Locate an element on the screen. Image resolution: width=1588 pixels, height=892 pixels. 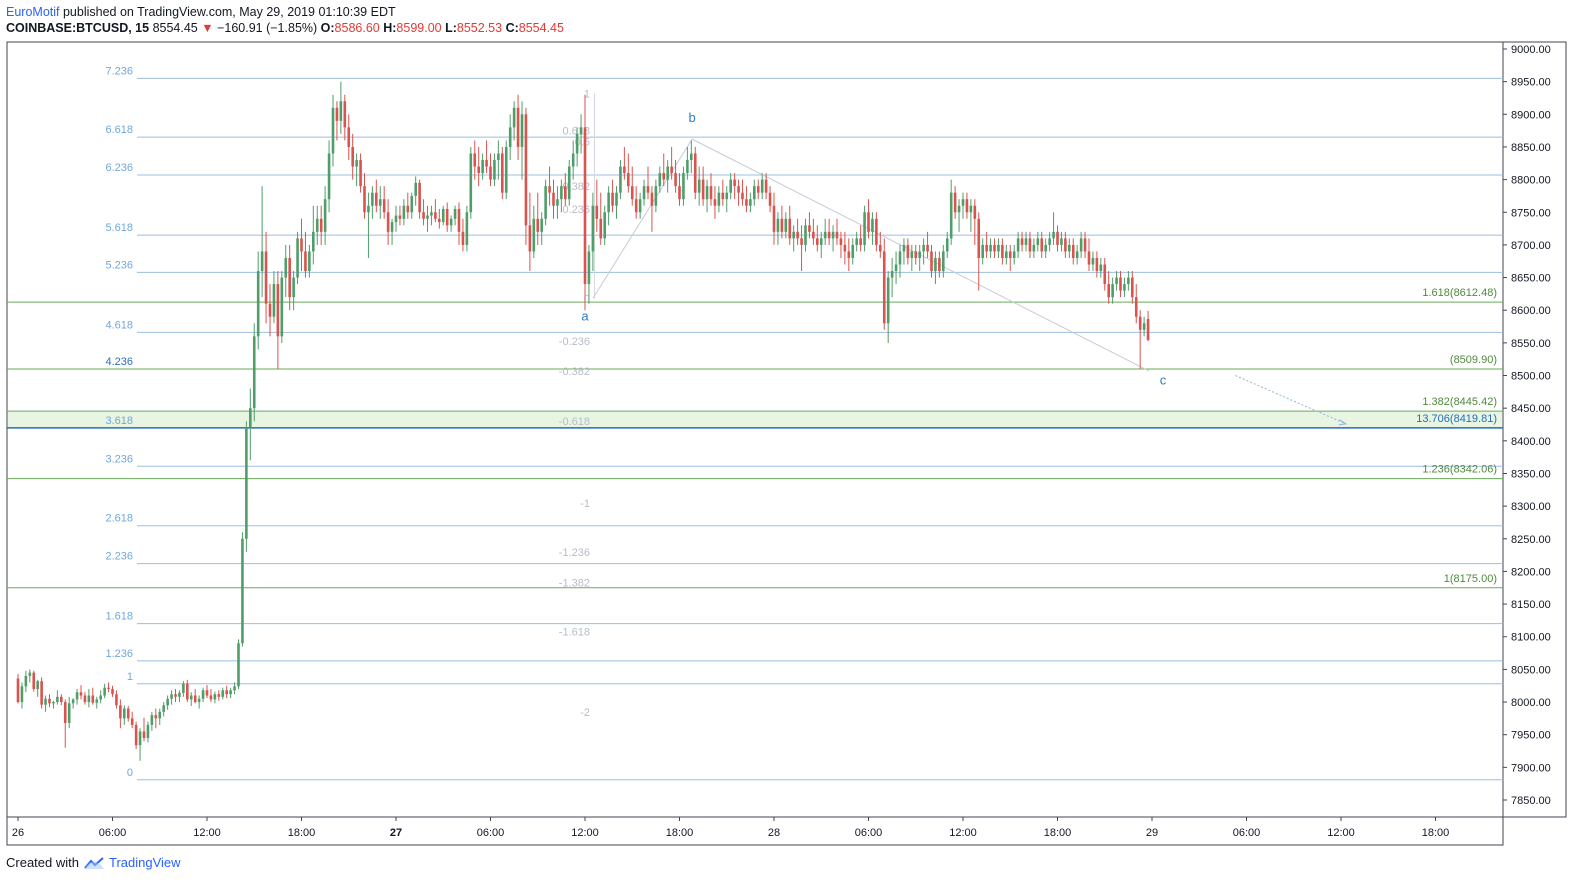
left-fib-label: 6.236 is located at coordinates (119, 168).